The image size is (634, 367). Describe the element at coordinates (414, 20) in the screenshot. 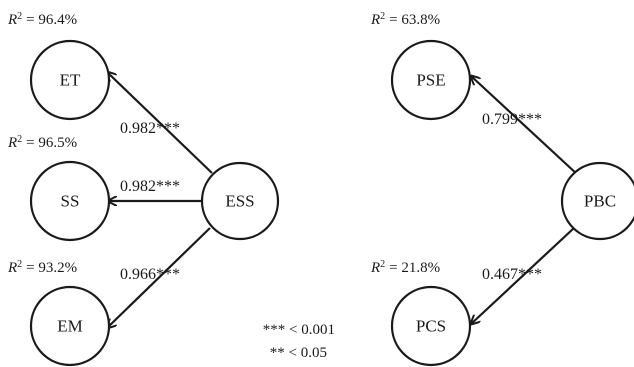

I see `r2-value-pse: = 63.8%` at that location.